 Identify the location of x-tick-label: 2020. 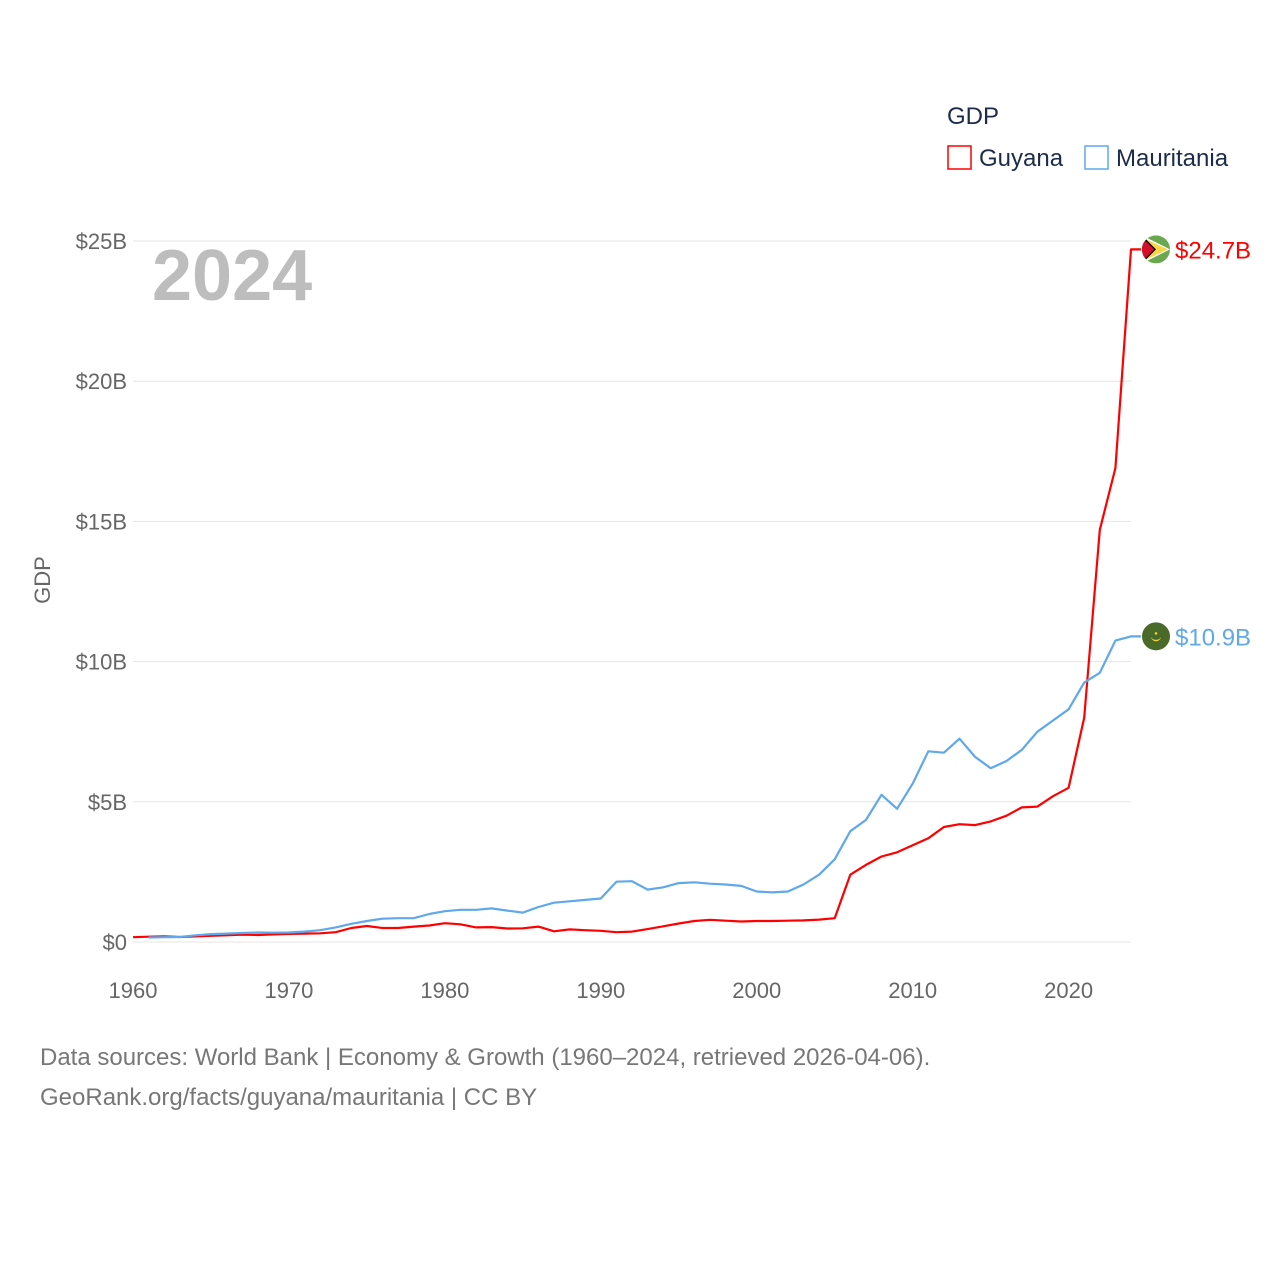
(1068, 990).